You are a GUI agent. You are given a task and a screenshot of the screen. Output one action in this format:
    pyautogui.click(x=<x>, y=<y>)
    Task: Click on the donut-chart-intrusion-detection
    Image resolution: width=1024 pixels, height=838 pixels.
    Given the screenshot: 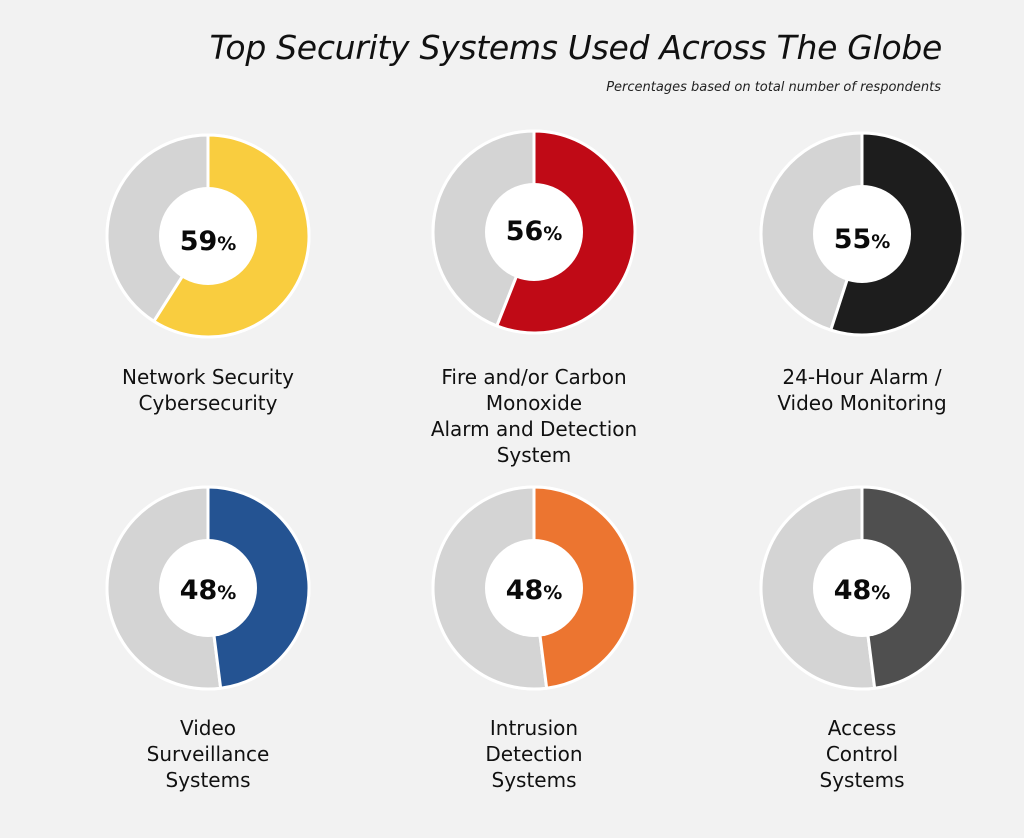 What is the action you would take?
    pyautogui.click(x=534, y=588)
    